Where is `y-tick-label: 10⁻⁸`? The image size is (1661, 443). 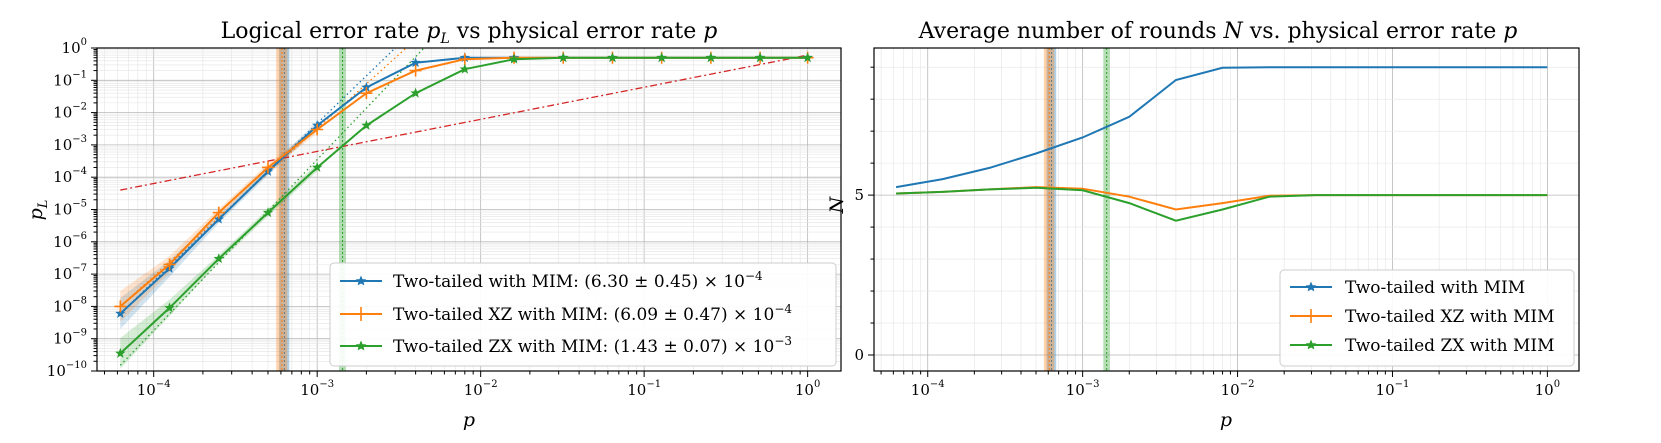 y-tick-label: 10⁻⁸ is located at coordinates (70, 305).